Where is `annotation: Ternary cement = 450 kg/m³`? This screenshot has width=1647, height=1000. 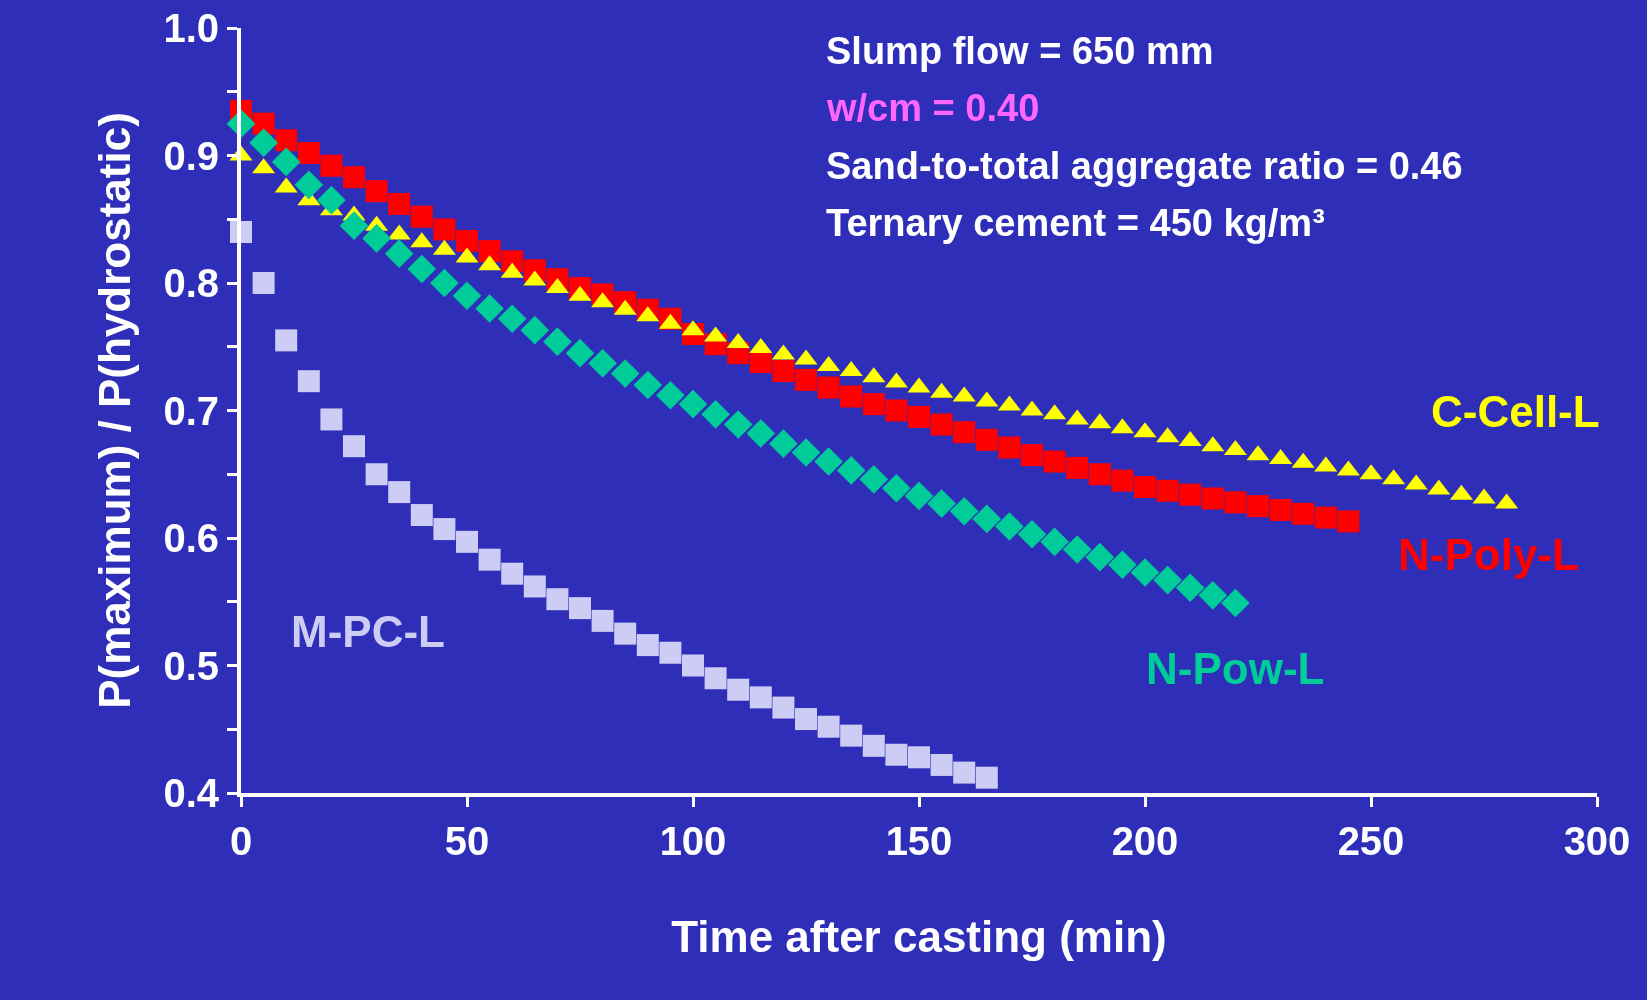
annotation: Ternary cement = 450 kg/m³ is located at coordinates (1075, 223).